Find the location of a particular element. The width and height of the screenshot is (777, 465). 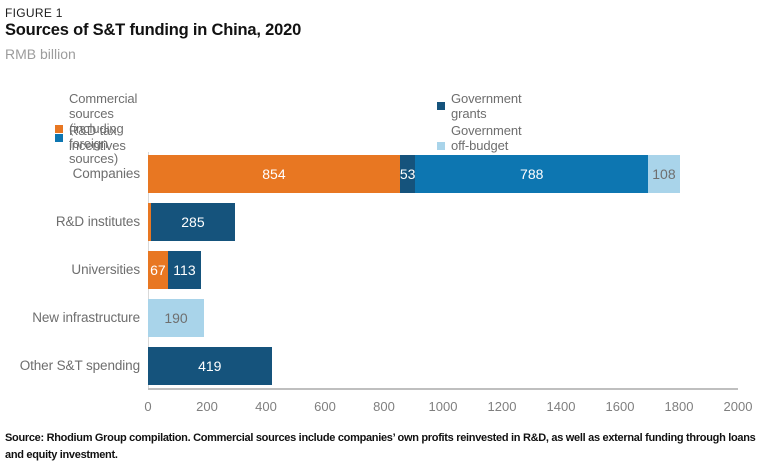

category-label: Other S&T spending is located at coordinates (79, 365).